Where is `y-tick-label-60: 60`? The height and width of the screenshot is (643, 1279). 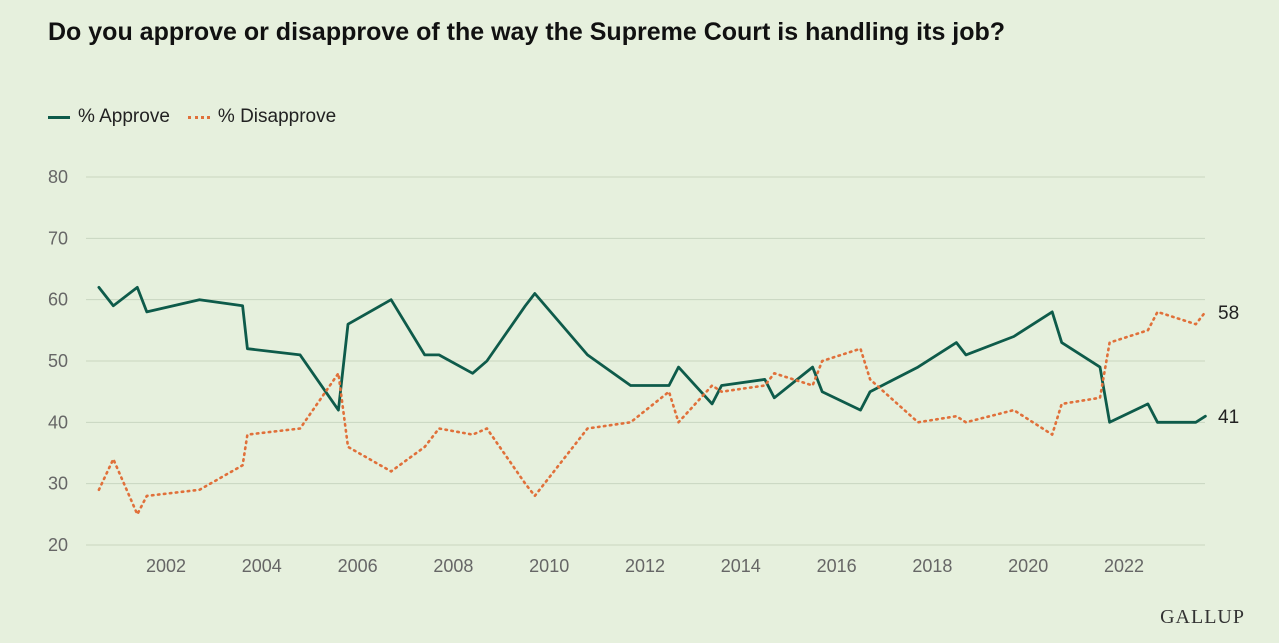
y-tick-label-60: 60 is located at coordinates (58, 300).